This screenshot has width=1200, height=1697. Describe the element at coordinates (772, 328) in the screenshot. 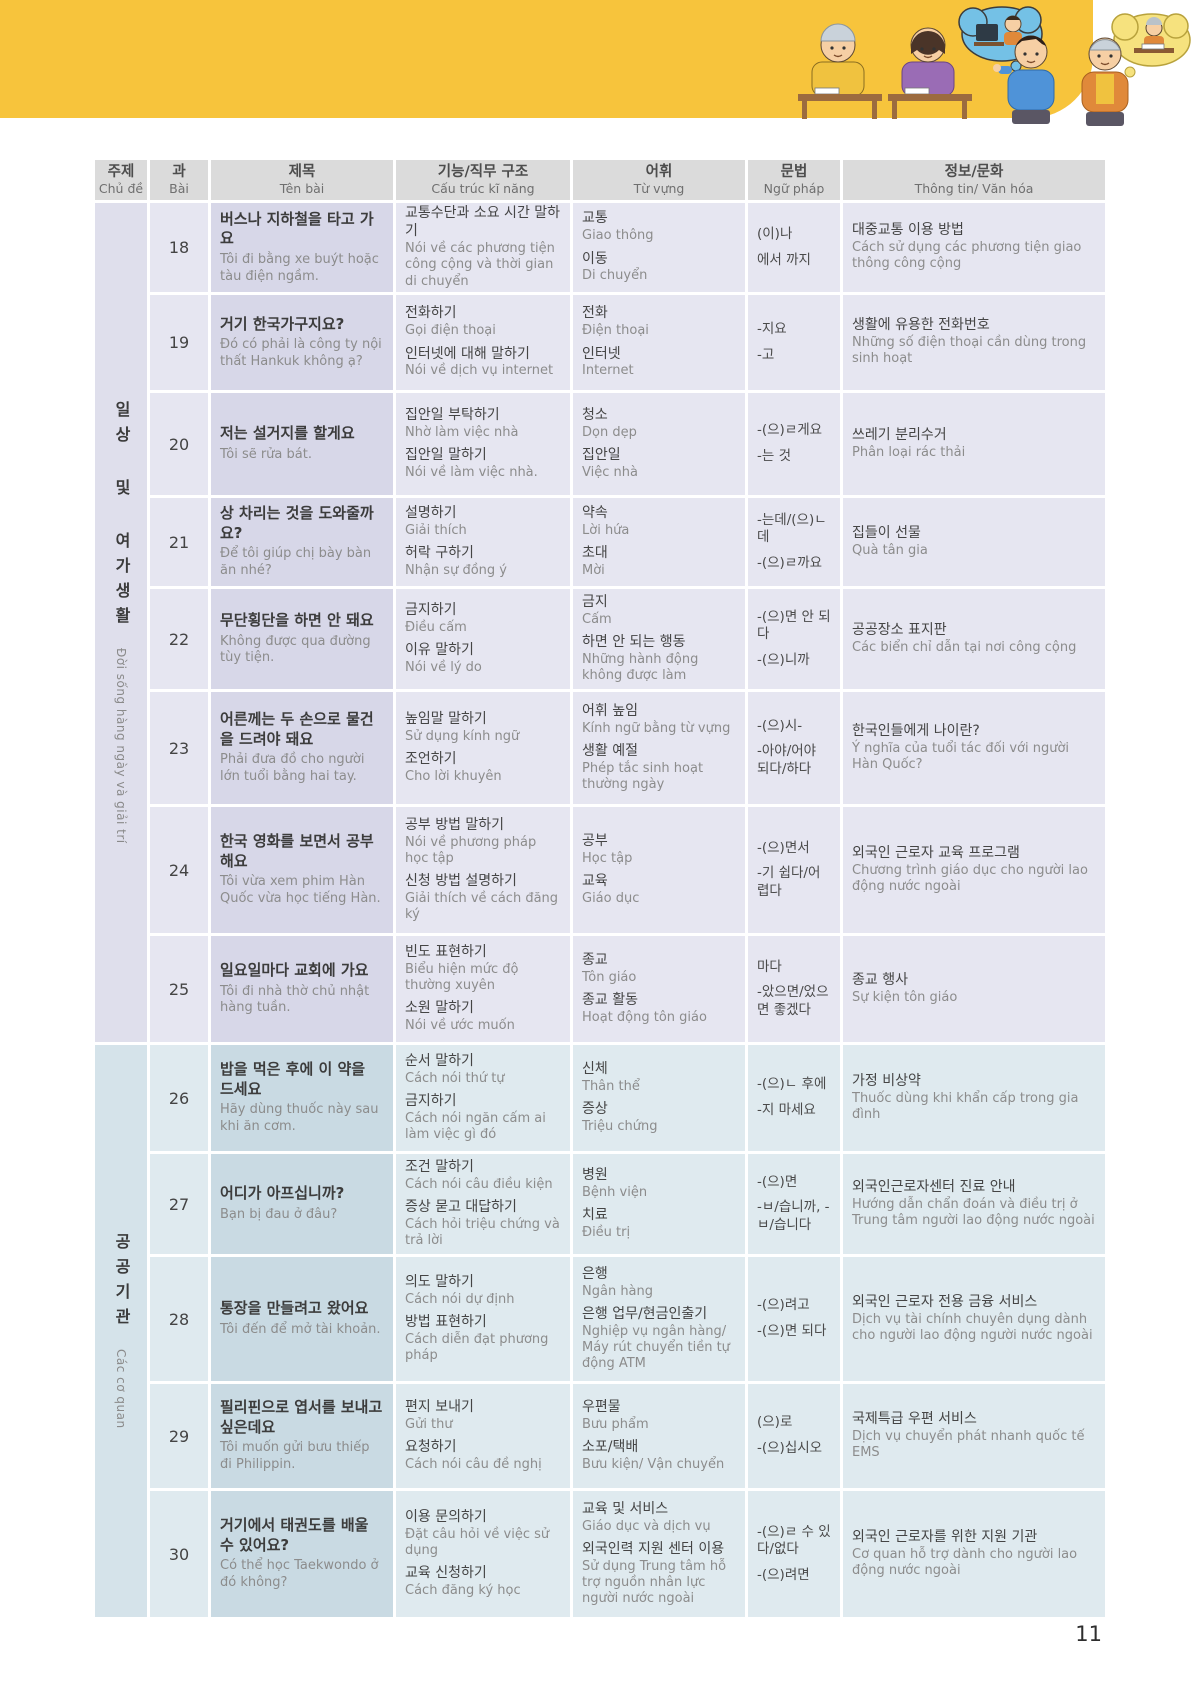

I see `grammar-item: -지요` at that location.